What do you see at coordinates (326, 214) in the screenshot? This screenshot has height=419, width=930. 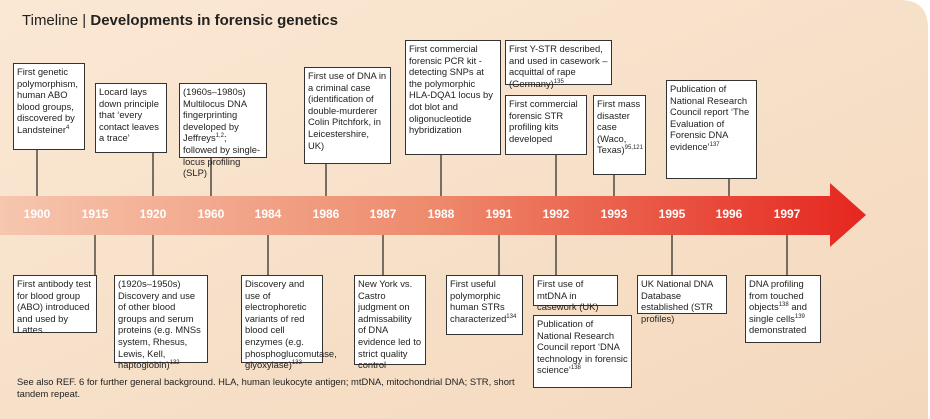 I see `year: 1986` at bounding box center [326, 214].